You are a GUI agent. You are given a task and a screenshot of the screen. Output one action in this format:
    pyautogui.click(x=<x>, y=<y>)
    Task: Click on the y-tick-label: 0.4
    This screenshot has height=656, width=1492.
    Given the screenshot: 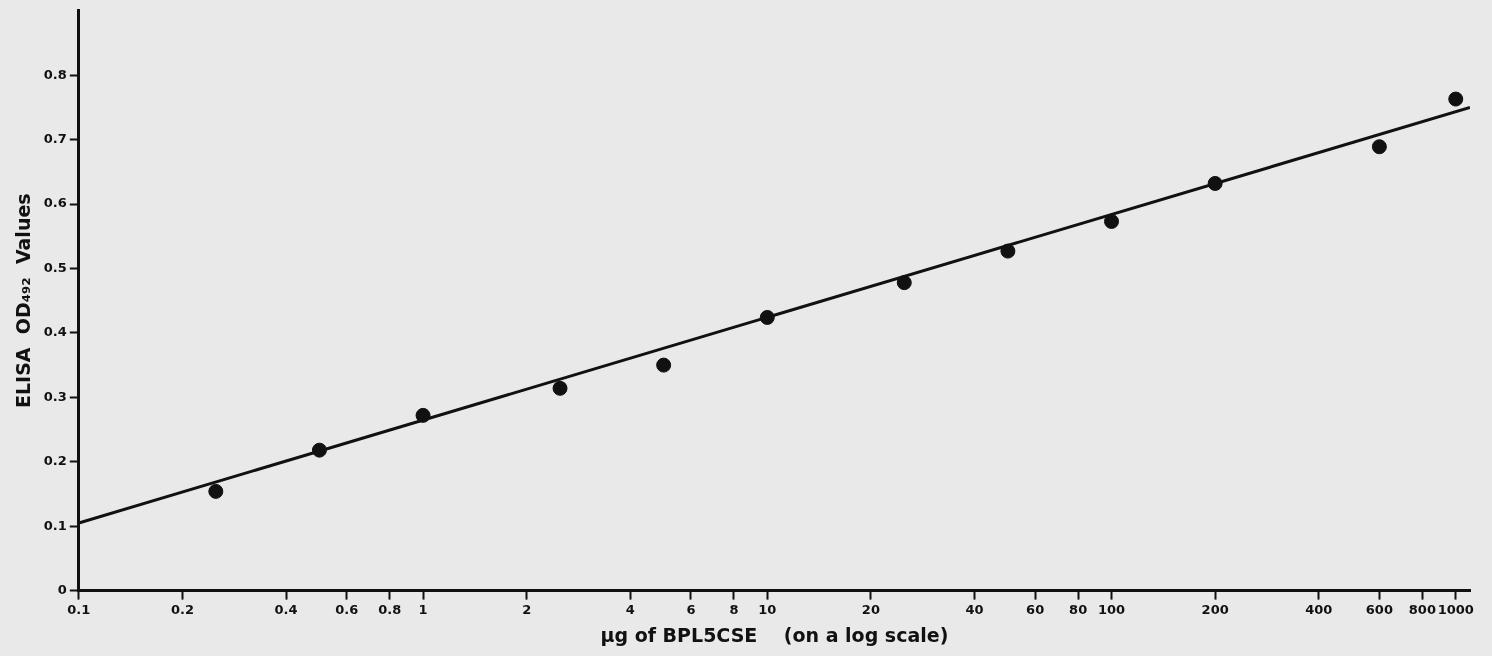 What is the action you would take?
    pyautogui.click(x=55, y=332)
    